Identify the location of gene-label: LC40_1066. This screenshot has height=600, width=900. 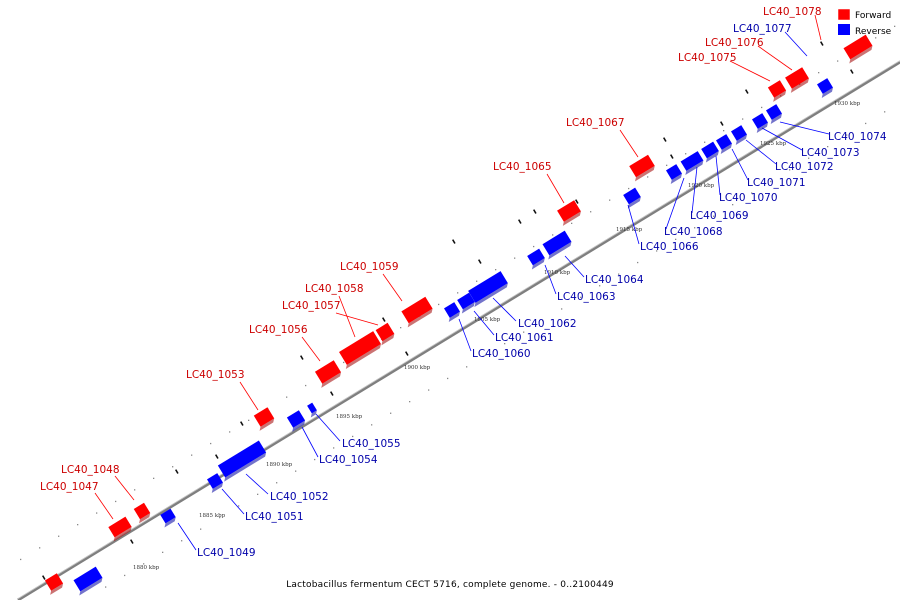
(669, 247).